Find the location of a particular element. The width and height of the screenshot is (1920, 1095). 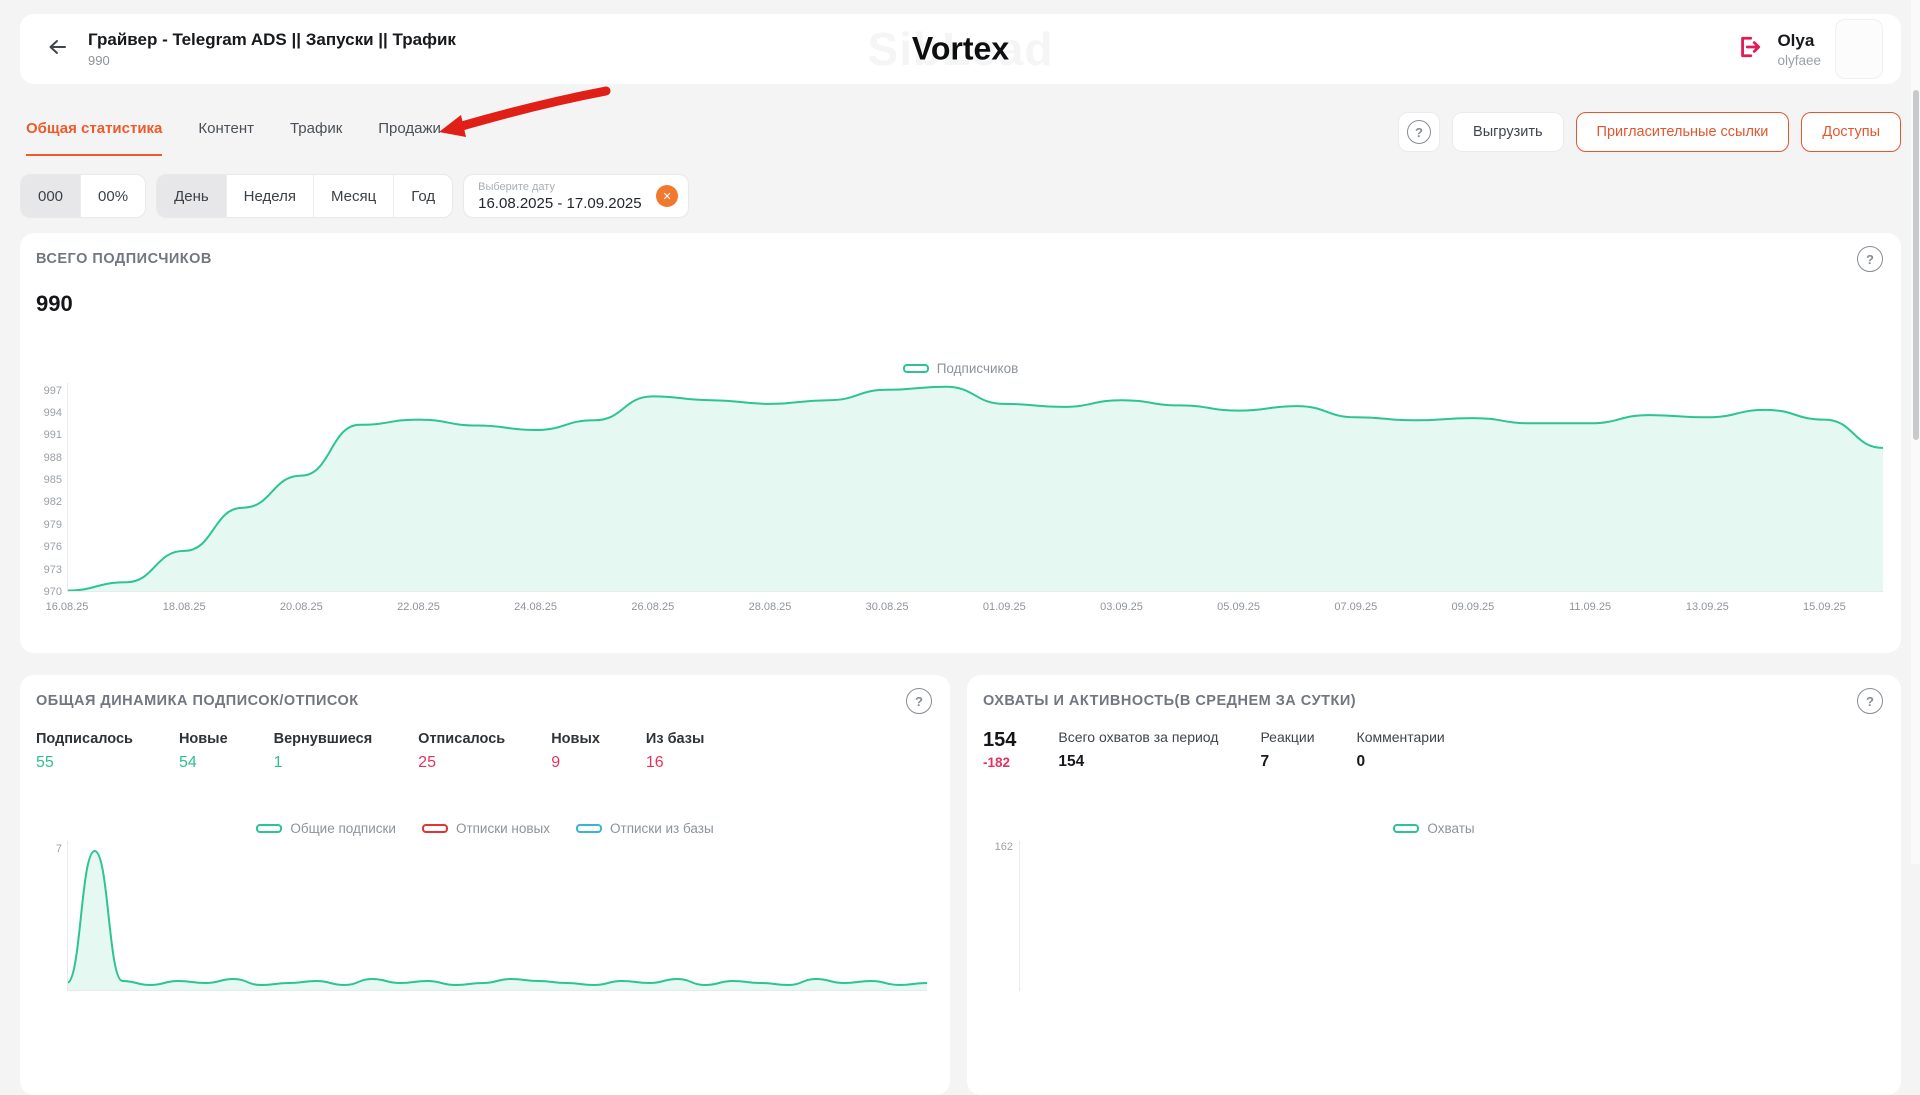

x-tick: 07.09.25 is located at coordinates (1356, 607).